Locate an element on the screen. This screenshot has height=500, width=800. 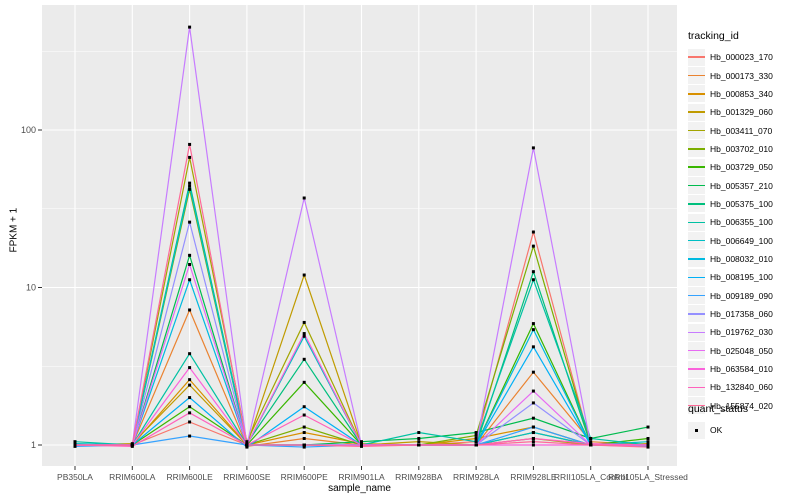
legend-item: Hb_009189_090 is located at coordinates (743, 295).